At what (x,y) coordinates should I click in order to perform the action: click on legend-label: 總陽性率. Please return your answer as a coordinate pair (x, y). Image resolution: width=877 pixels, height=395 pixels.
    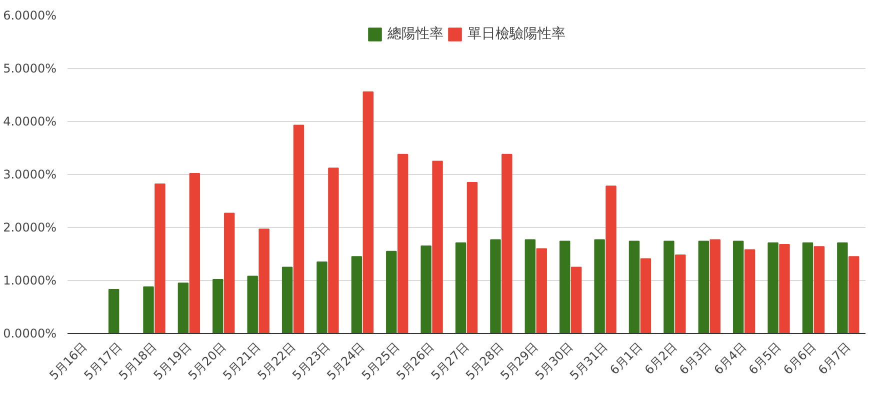
    Looking at the image, I should click on (416, 34).